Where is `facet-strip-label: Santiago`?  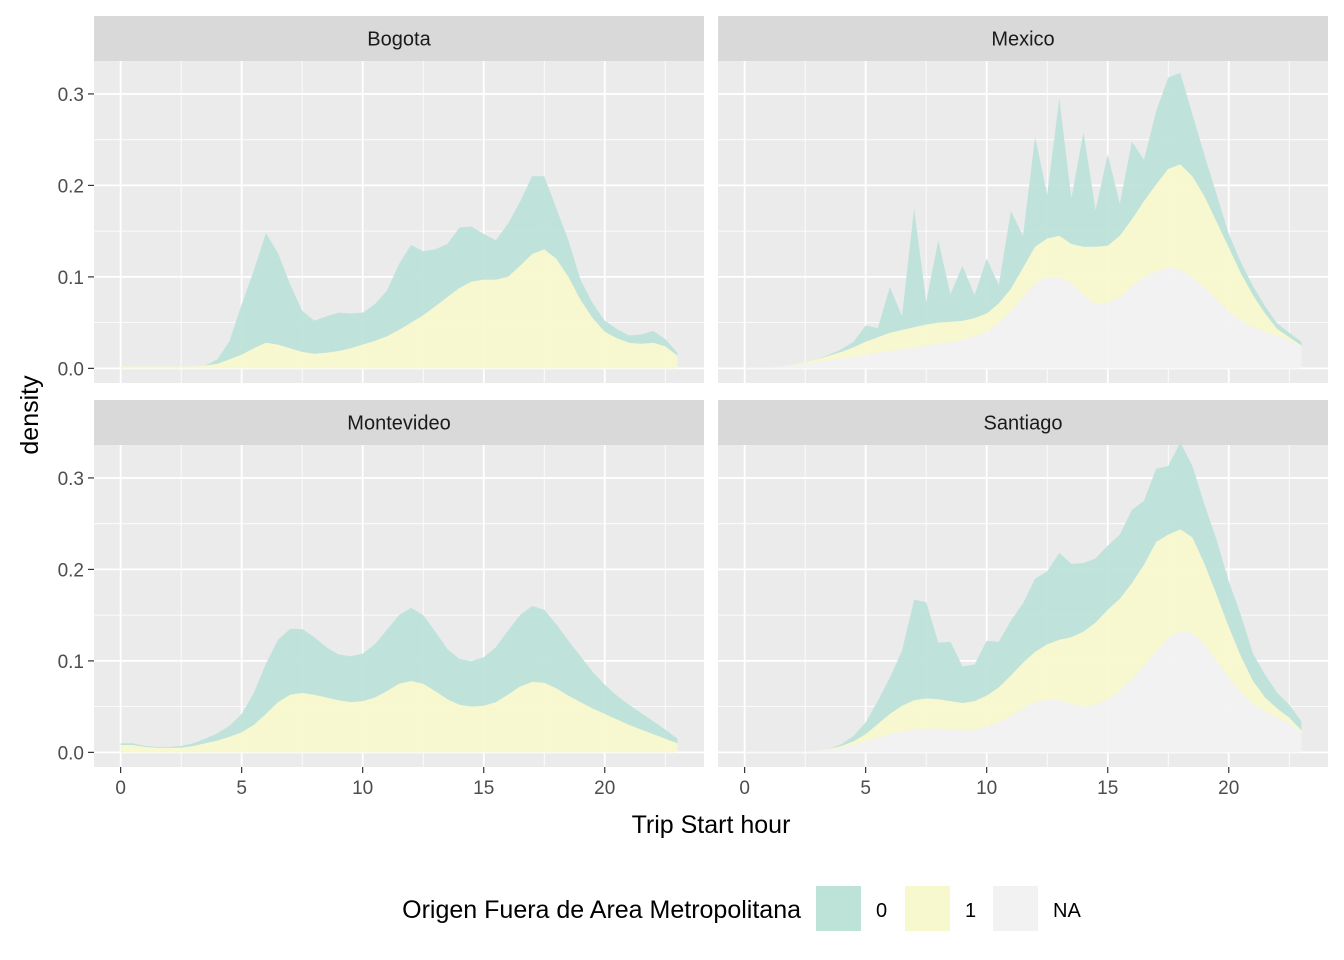 facet-strip-label: Santiago is located at coordinates (1023, 424).